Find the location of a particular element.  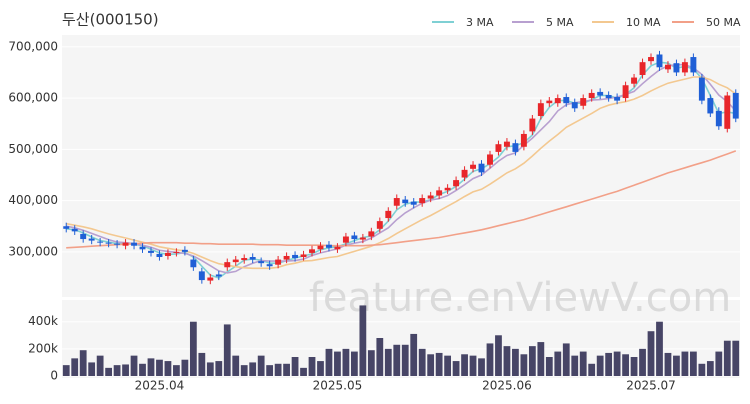

y-tick-label: 300,000 is located at coordinates (33, 251).